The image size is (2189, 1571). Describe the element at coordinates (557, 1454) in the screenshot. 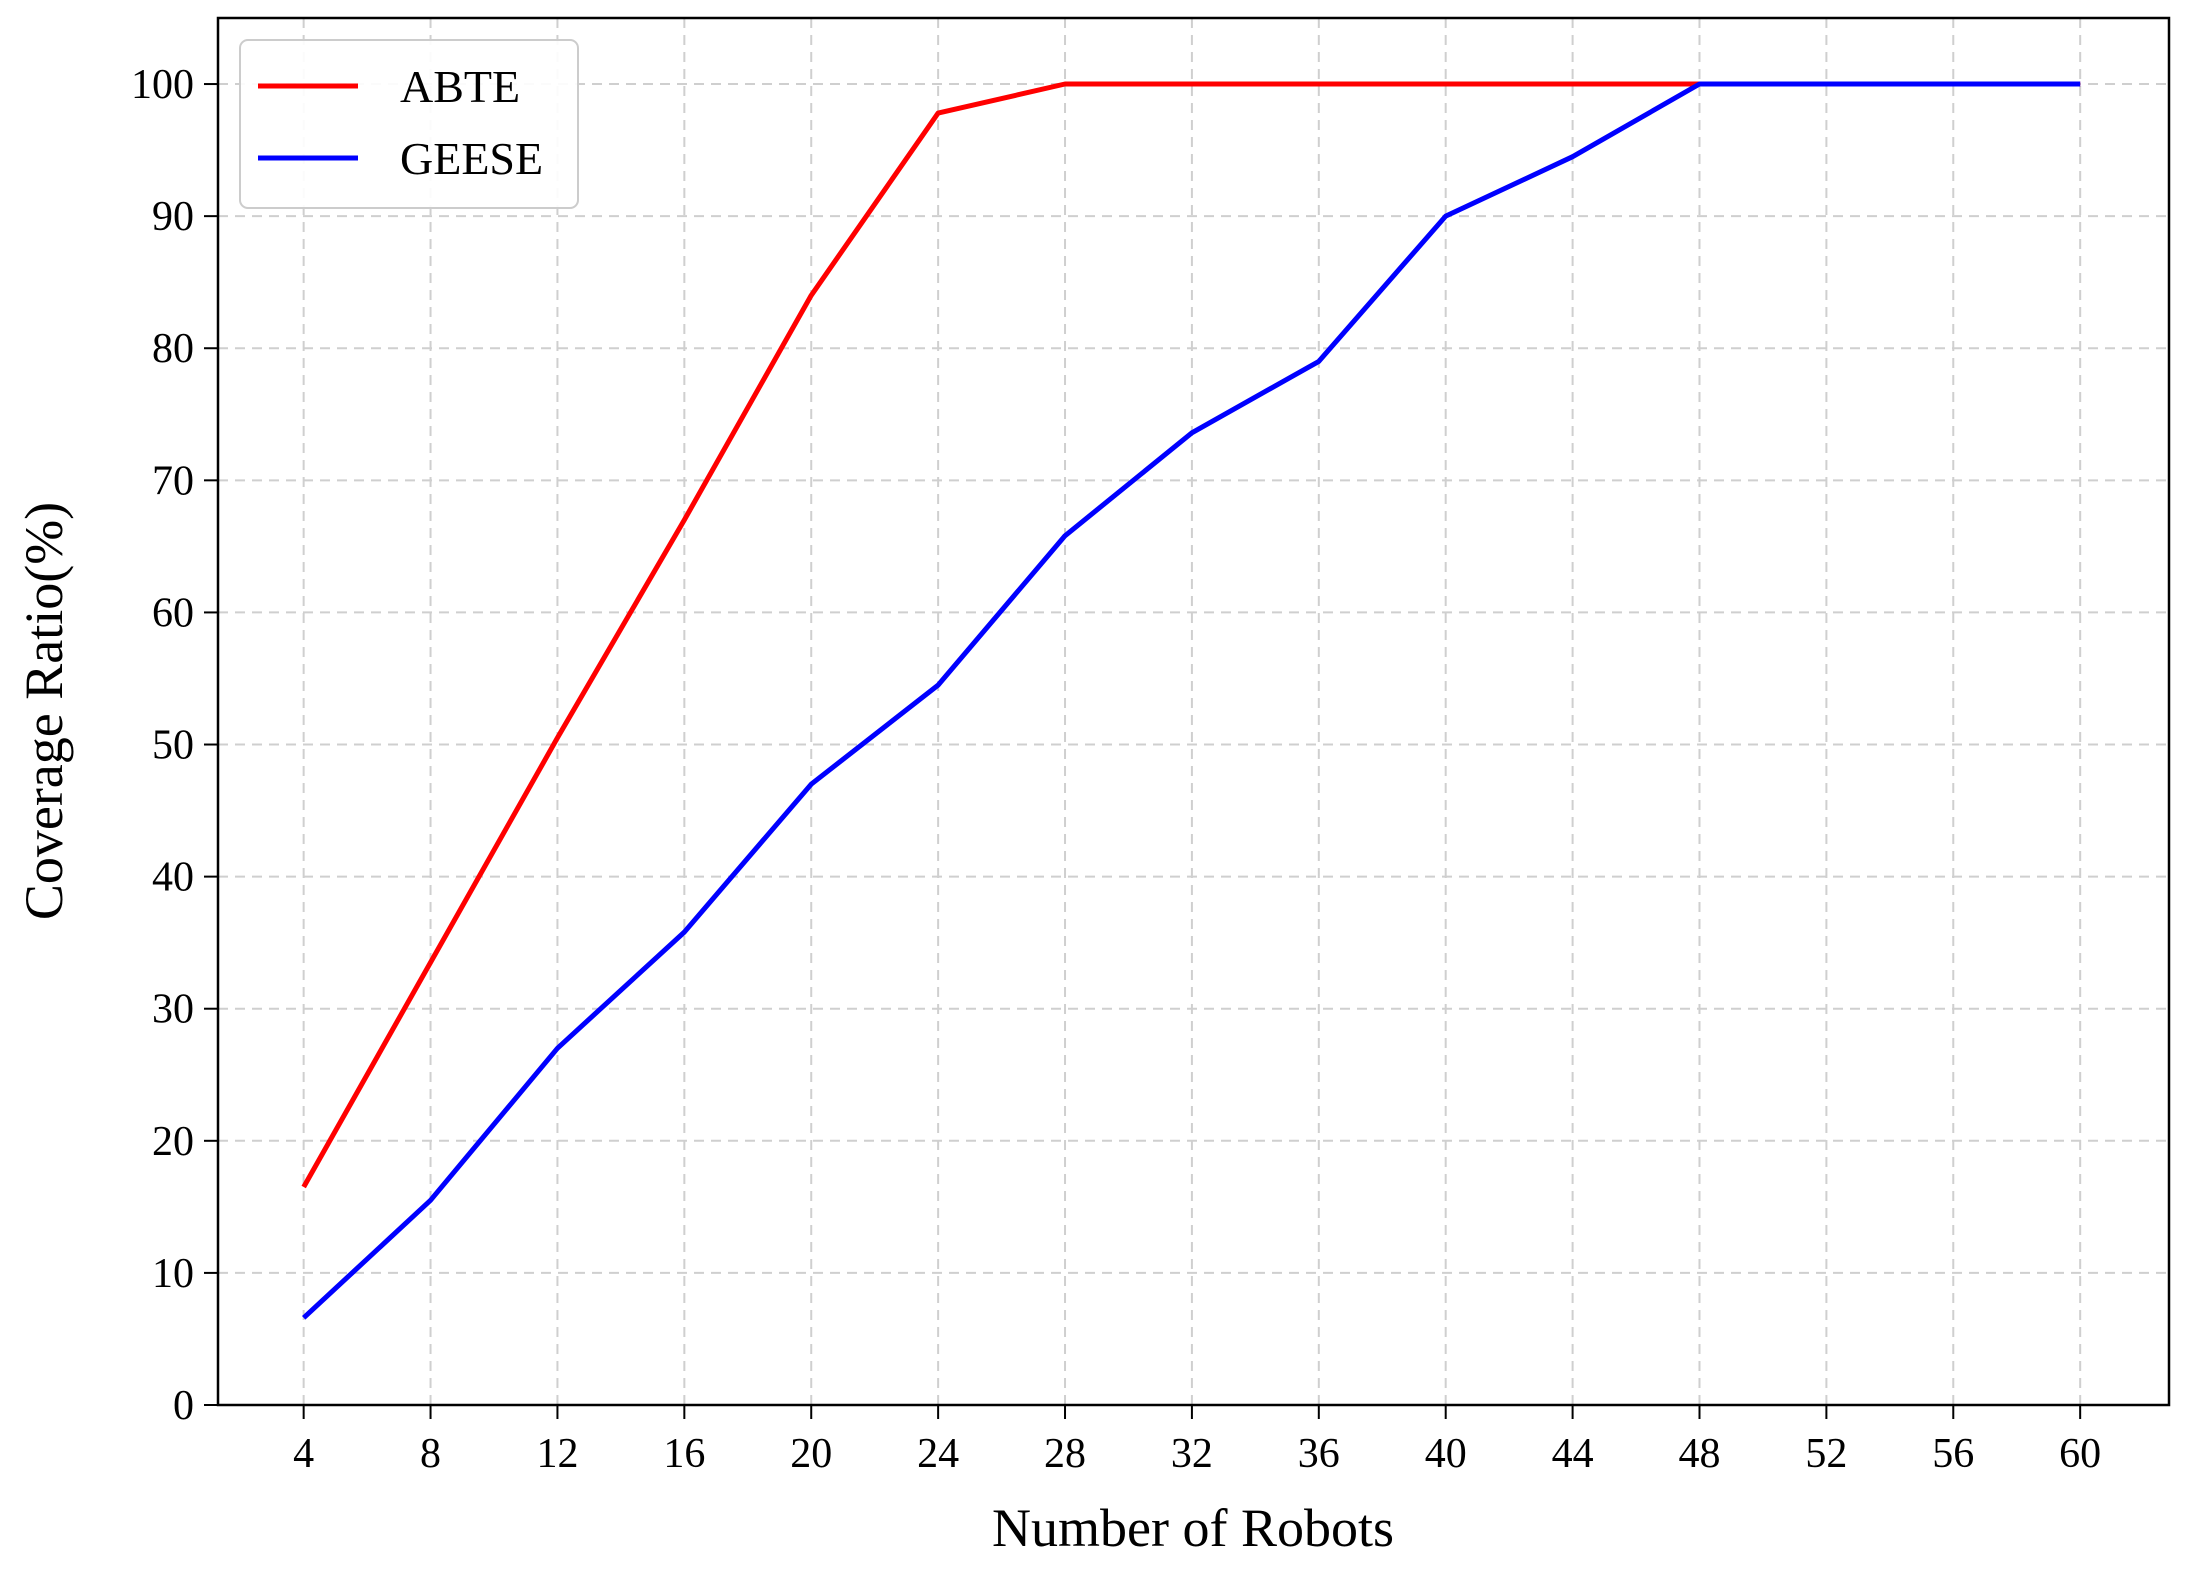

I see `x-tick-label: 12` at that location.